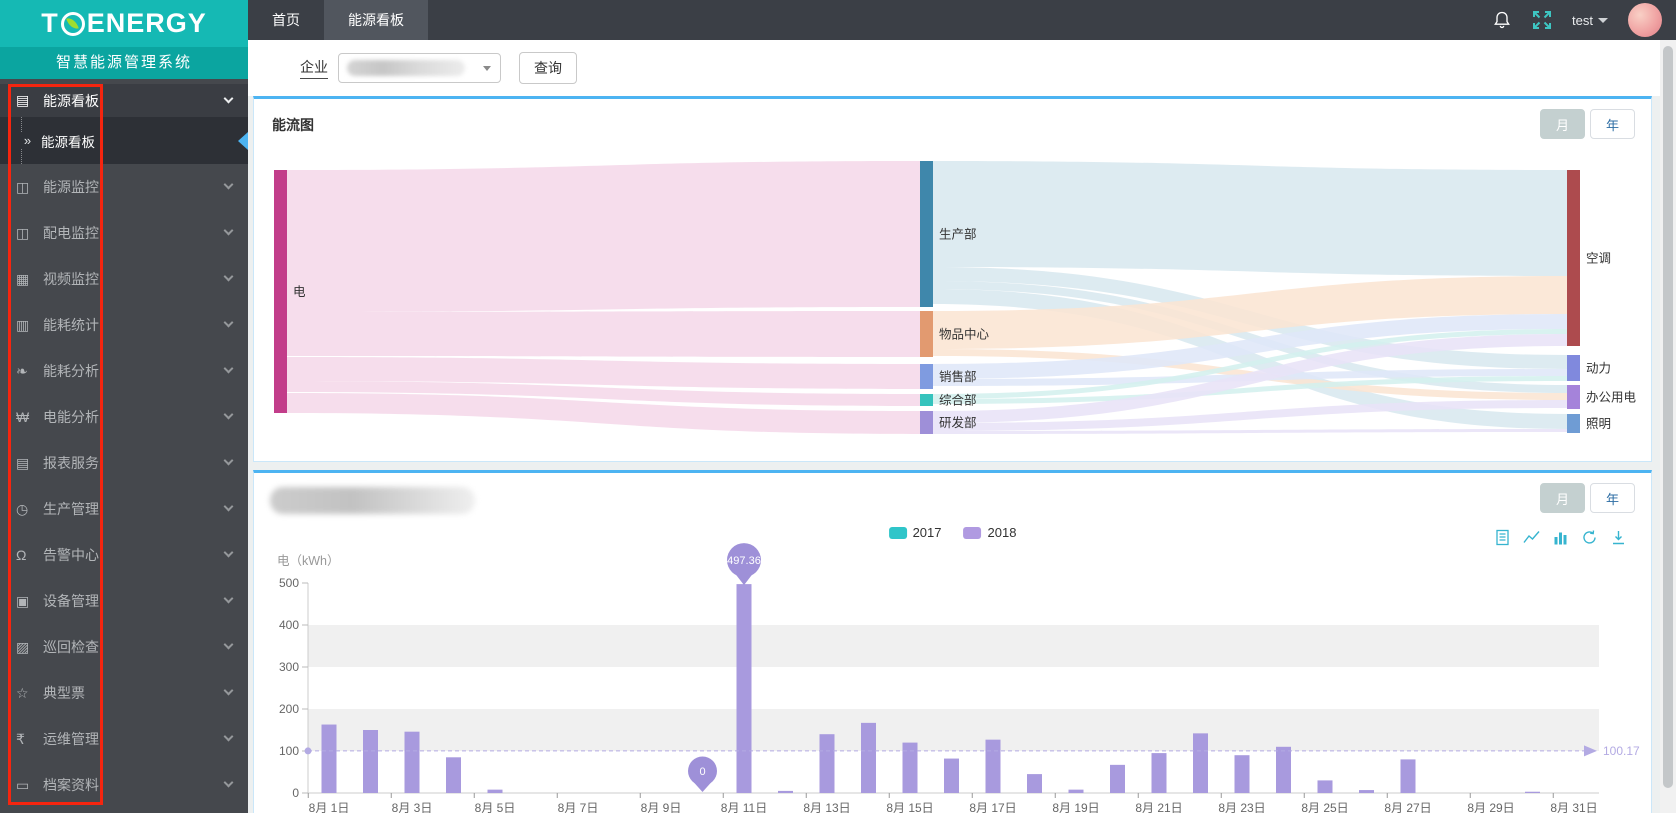 The height and width of the screenshot is (813, 1676). Describe the element at coordinates (124, 371) in the screenshot. I see `sidebar-item: ❧ 能耗分析` at that location.